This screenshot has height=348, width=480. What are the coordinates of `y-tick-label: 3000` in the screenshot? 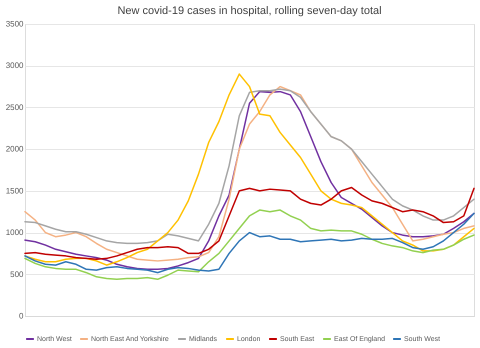 It's located at (15, 65).